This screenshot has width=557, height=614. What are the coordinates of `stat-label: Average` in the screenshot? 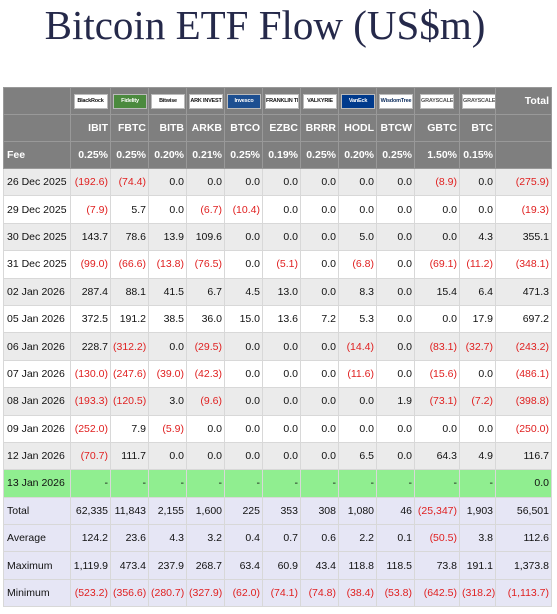 It's located at (37, 538).